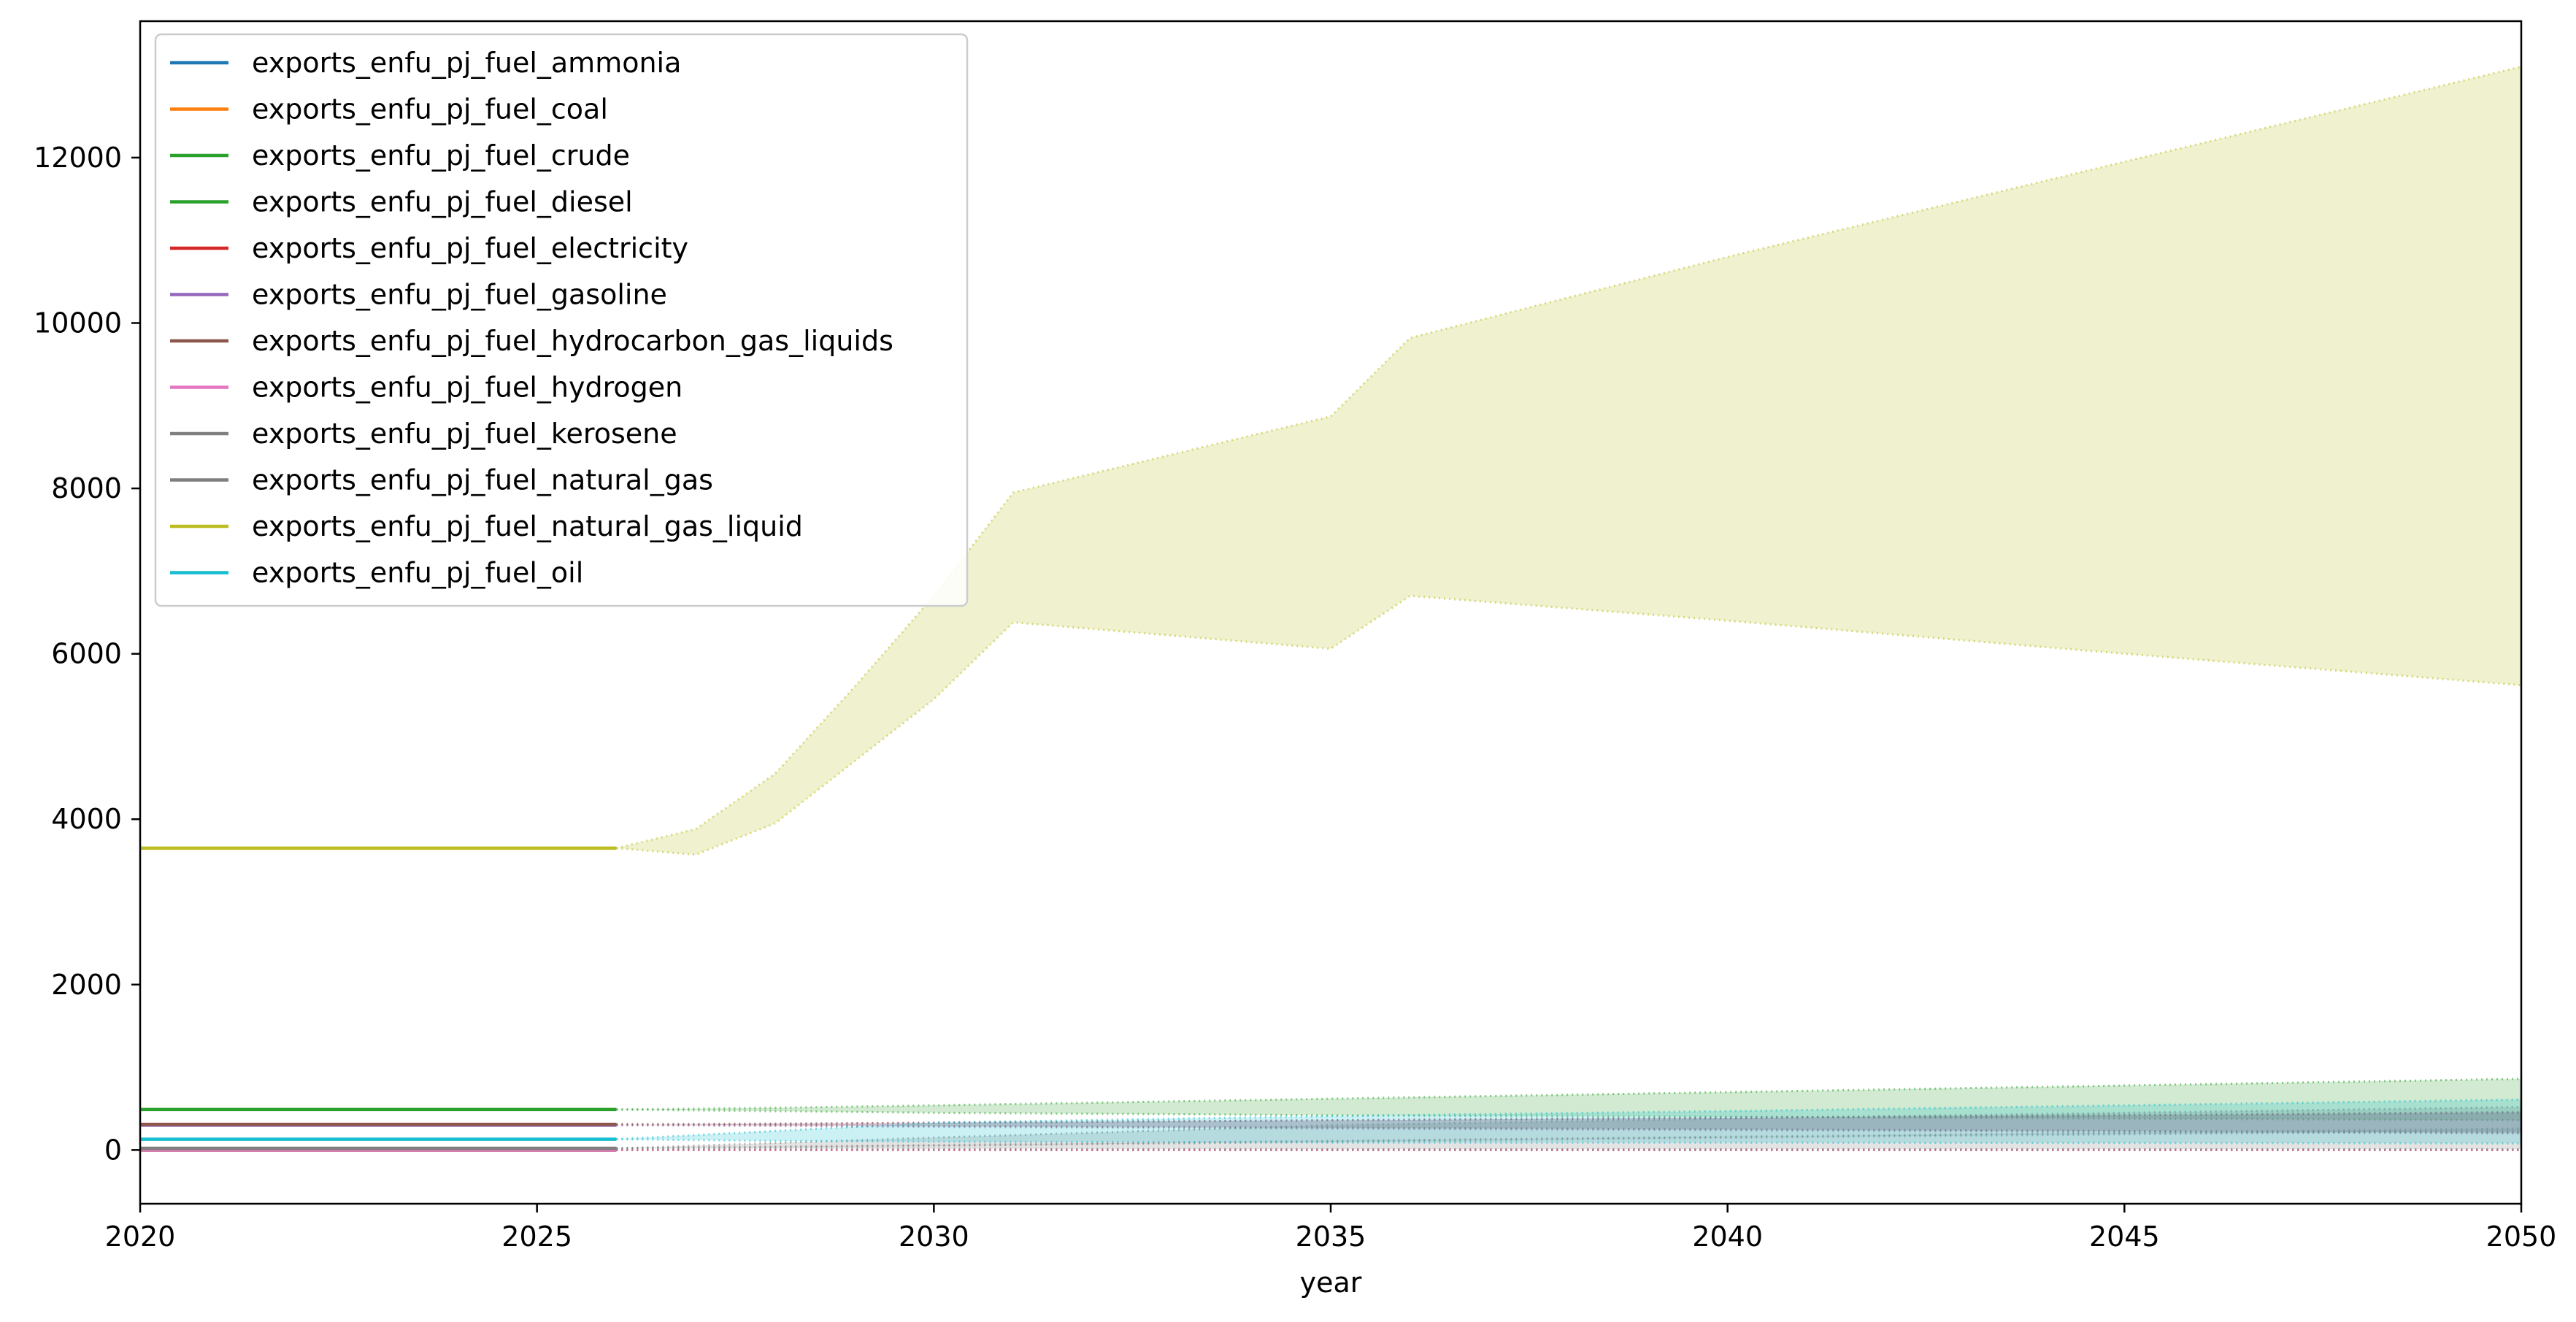 The width and height of the screenshot is (2576, 1322). What do you see at coordinates (442, 202) in the screenshot?
I see `legend-label: exports_enfu_pj_fuel_diesel` at bounding box center [442, 202].